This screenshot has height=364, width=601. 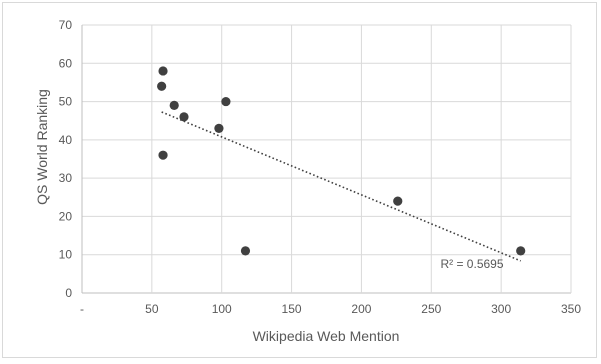 What do you see at coordinates (66, 102) in the screenshot?
I see `y-tick-label: 50` at bounding box center [66, 102].